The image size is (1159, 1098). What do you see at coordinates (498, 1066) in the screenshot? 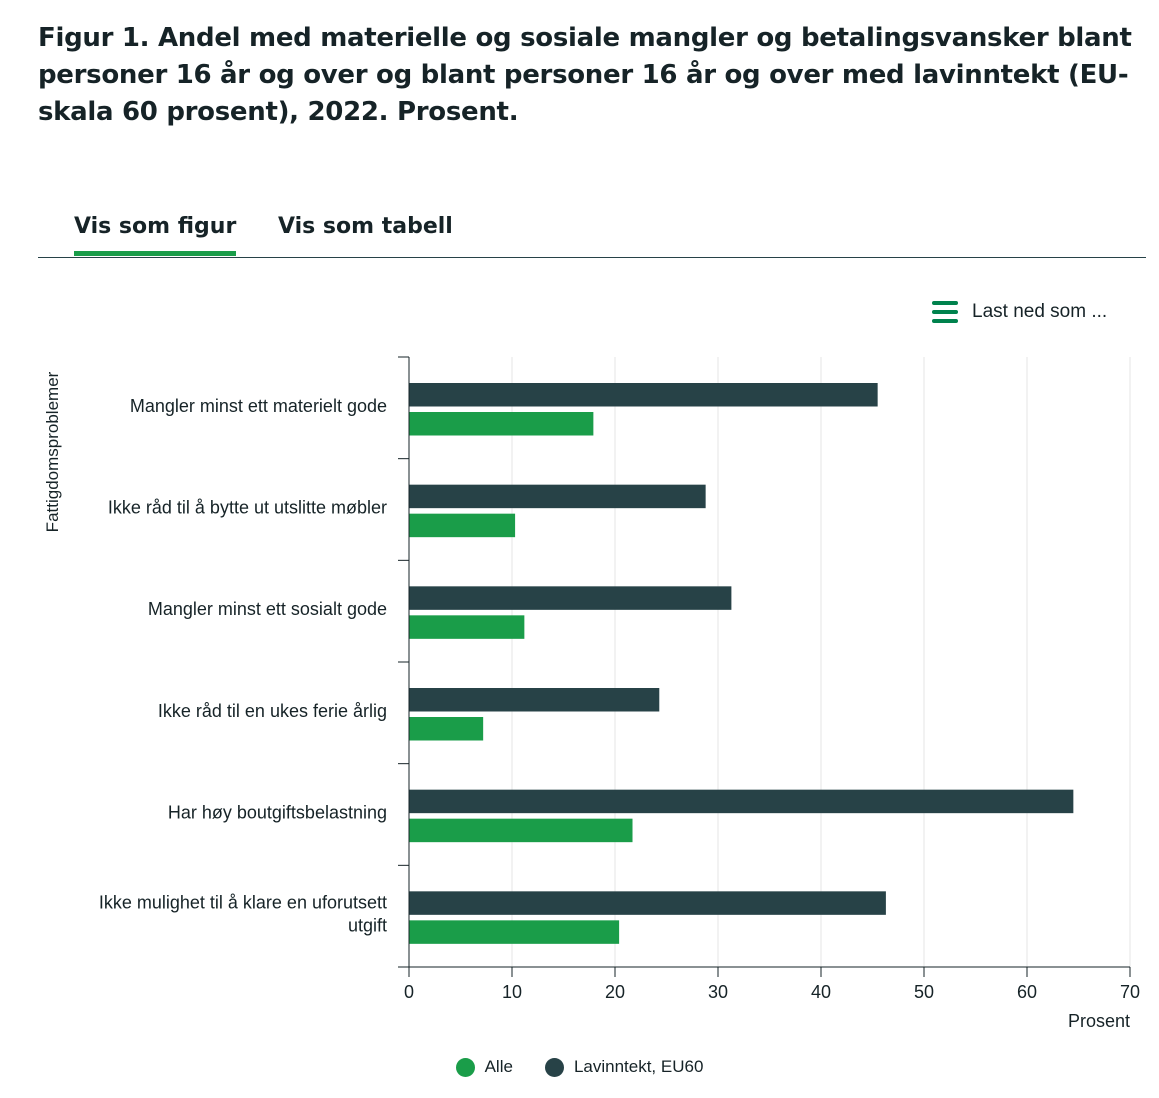
I see `legend-label: Alle` at bounding box center [498, 1066].